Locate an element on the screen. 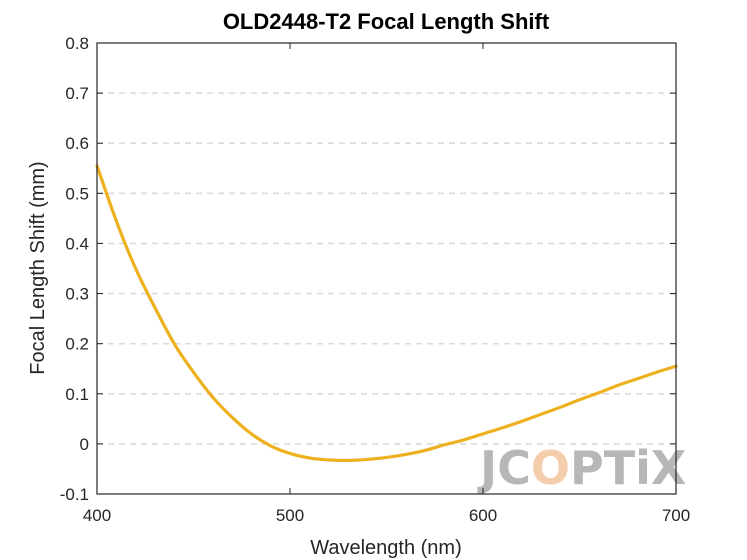  x-tick-label: 400 is located at coordinates (97, 515).